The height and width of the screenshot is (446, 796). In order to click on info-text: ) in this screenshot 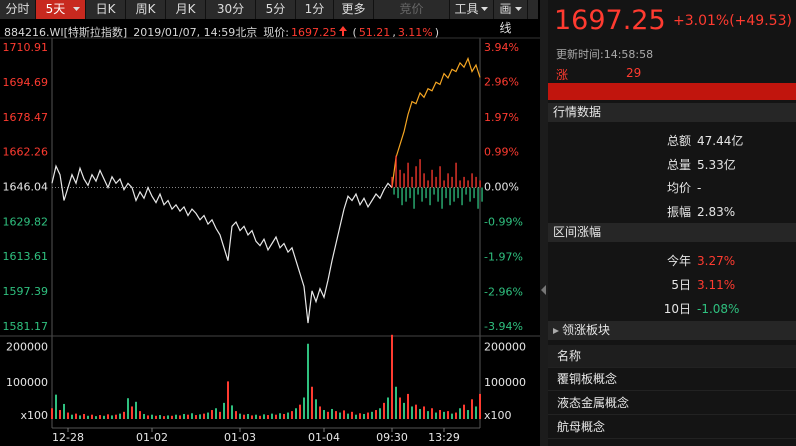, I will do `click(437, 32)`.